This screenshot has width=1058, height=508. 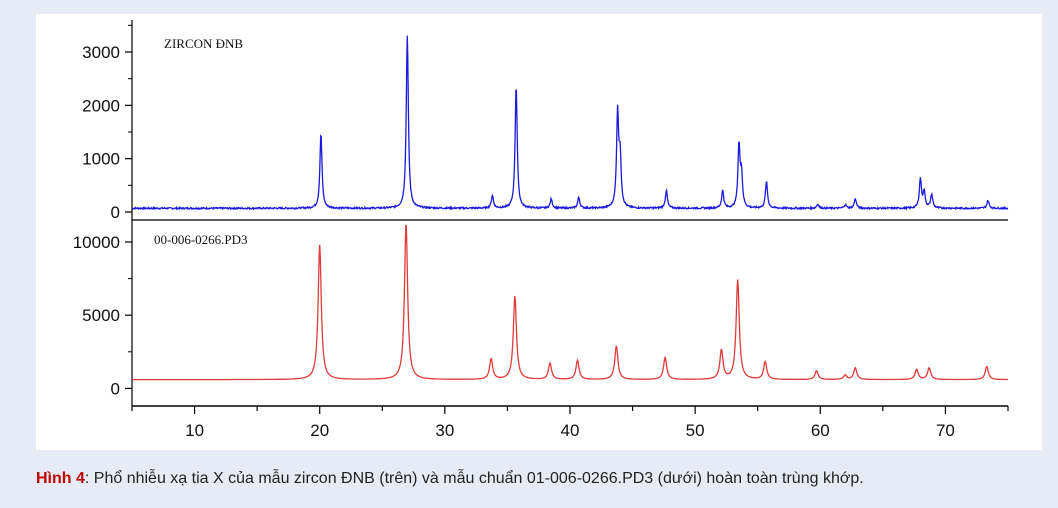 I want to click on panel-title-2: 00-006-0266.PD3, so click(x=201, y=239).